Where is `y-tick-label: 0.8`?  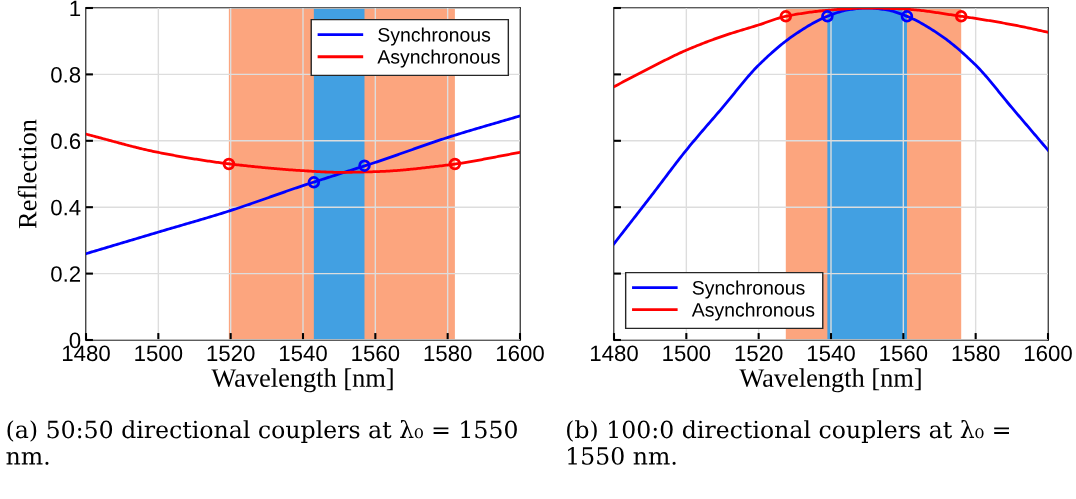 y-tick-label: 0.8 is located at coordinates (66, 74).